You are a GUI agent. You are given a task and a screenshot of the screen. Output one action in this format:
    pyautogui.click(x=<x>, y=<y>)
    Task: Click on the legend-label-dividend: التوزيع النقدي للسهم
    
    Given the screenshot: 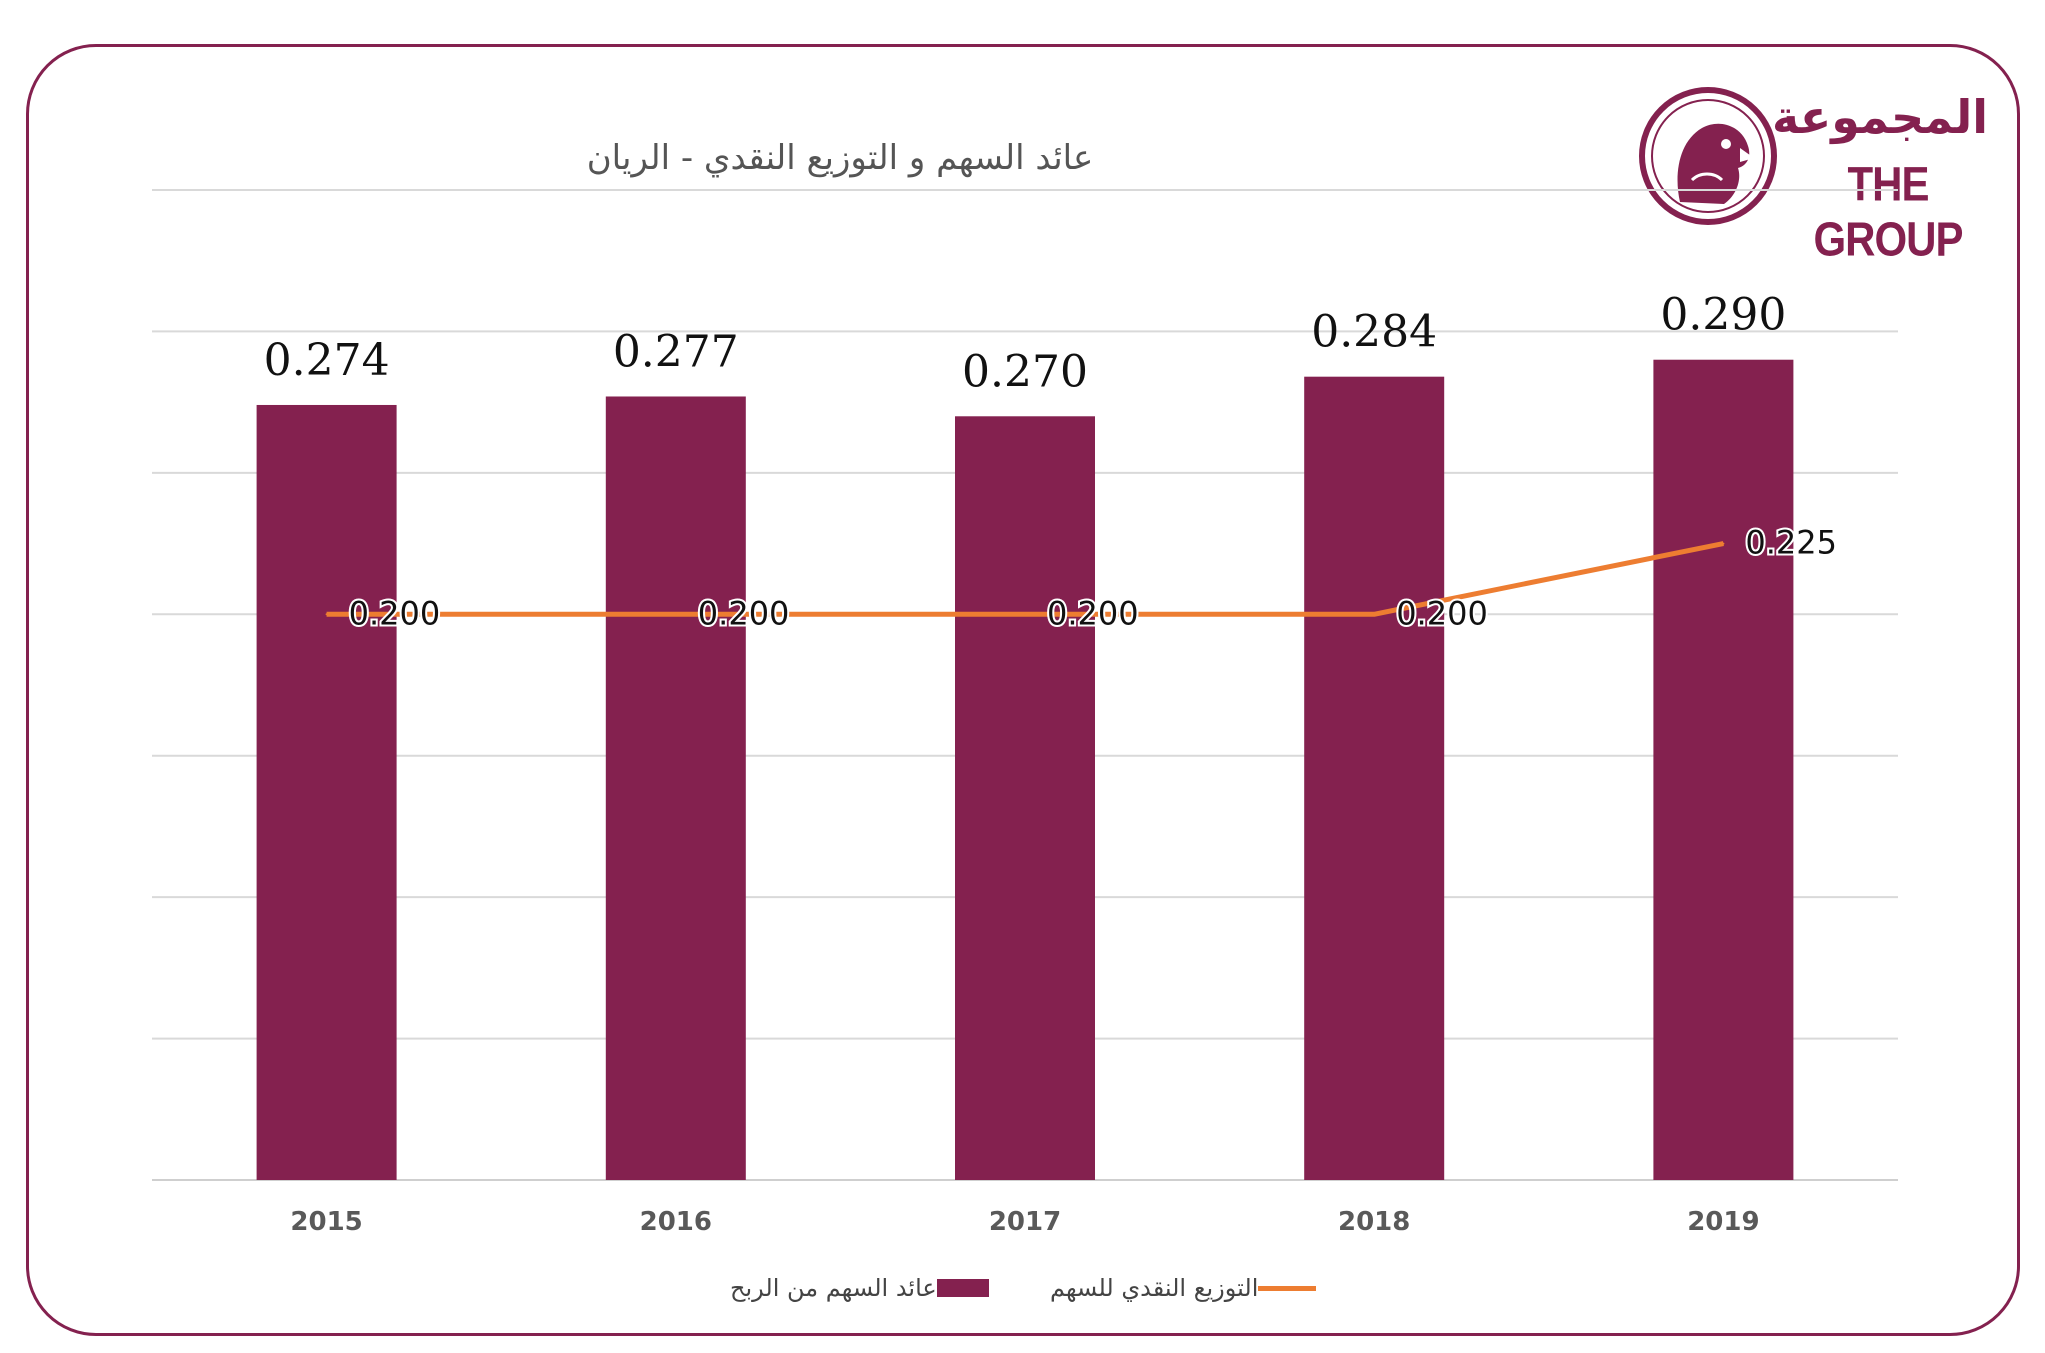 What is the action you would take?
    pyautogui.click(x=1154, y=1288)
    